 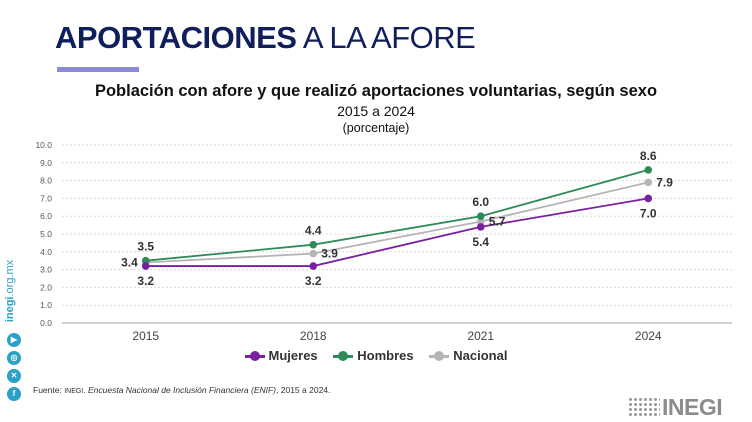 I want to click on y-tick-label: 10.0, so click(x=43, y=145).